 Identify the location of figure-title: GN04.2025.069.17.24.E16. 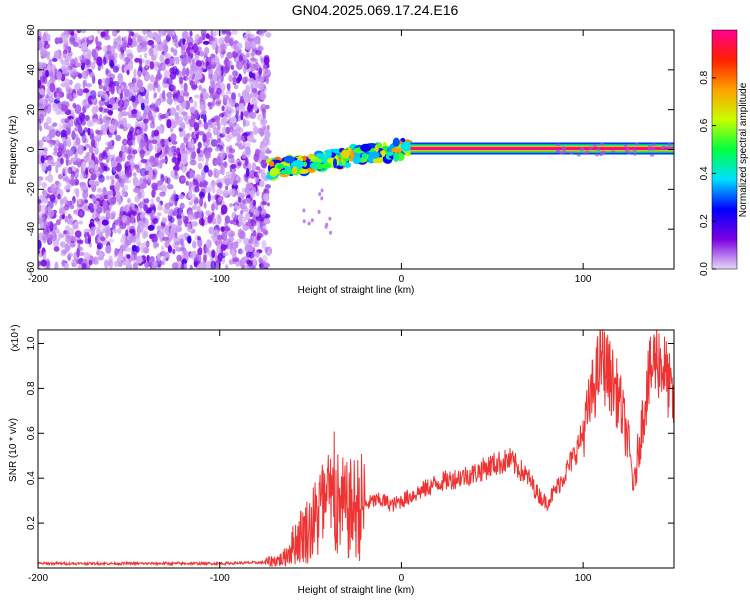
(375, 10).